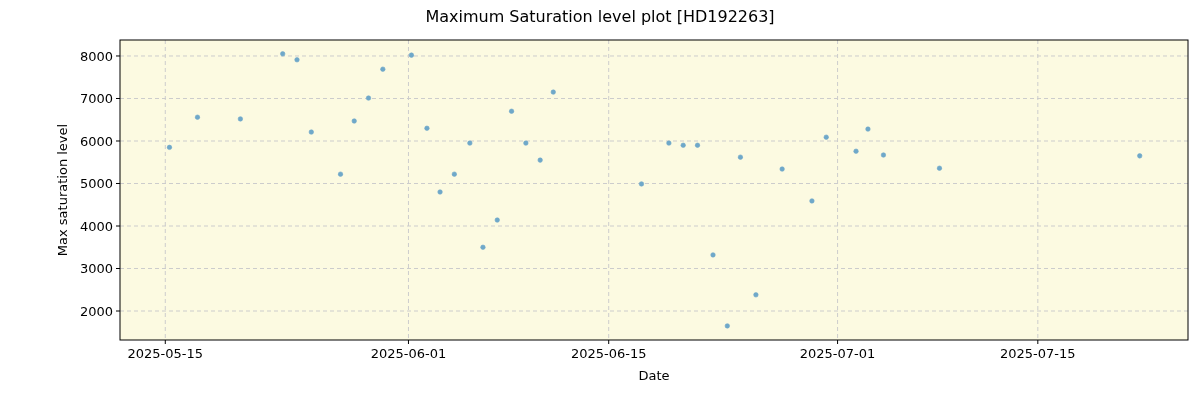 Image resolution: width=1200 pixels, height=400 pixels. I want to click on chart-title: Maximum Saturation level plot [HD192263], so click(600, 16).